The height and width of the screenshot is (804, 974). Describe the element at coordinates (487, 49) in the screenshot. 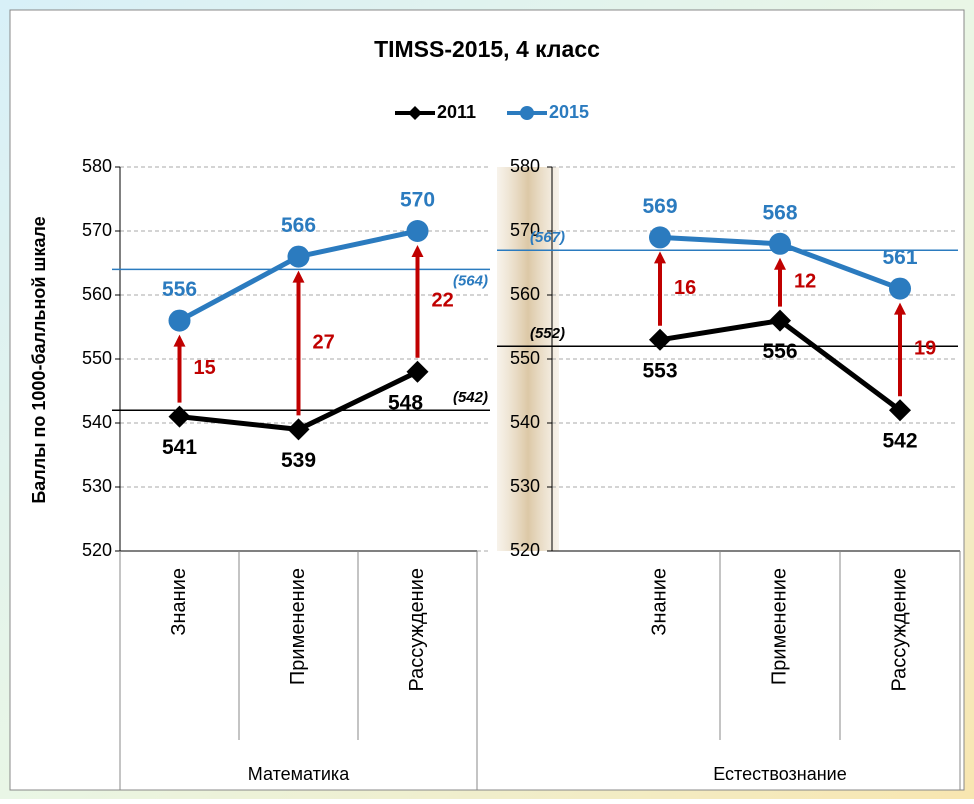

I see `chart-title: TIMSS-2015, 4 класс` at that location.